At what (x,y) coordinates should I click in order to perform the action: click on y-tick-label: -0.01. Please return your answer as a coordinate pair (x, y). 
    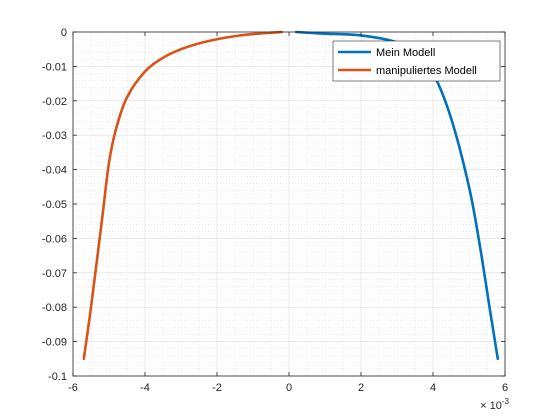
    Looking at the image, I should click on (54, 67).